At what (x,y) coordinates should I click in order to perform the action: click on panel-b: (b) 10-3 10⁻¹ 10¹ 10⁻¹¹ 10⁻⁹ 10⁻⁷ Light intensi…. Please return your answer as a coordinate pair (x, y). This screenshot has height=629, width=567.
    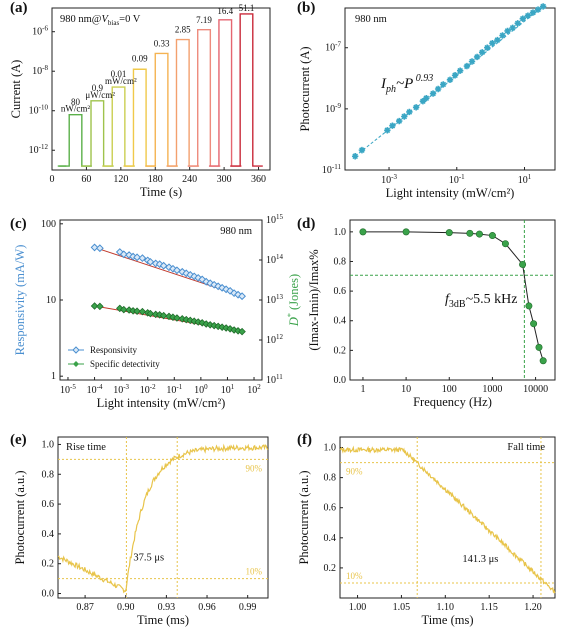
    Looking at the image, I should click on (426, 100).